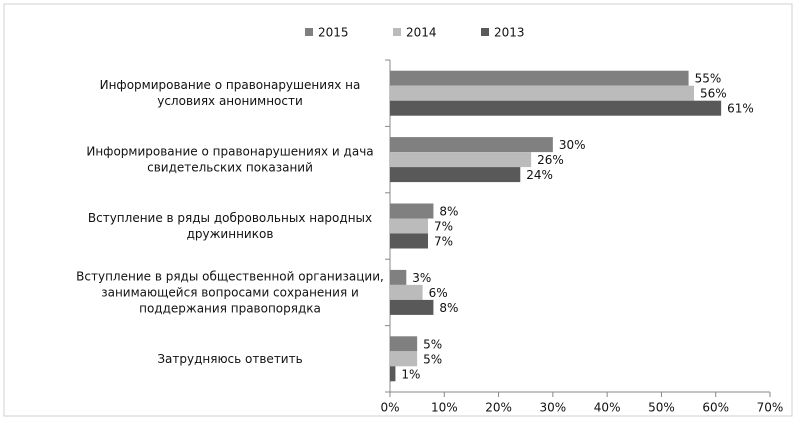 This screenshot has height=425, width=797. Describe the element at coordinates (438, 293) in the screenshot. I see `value-label: 6%` at that location.